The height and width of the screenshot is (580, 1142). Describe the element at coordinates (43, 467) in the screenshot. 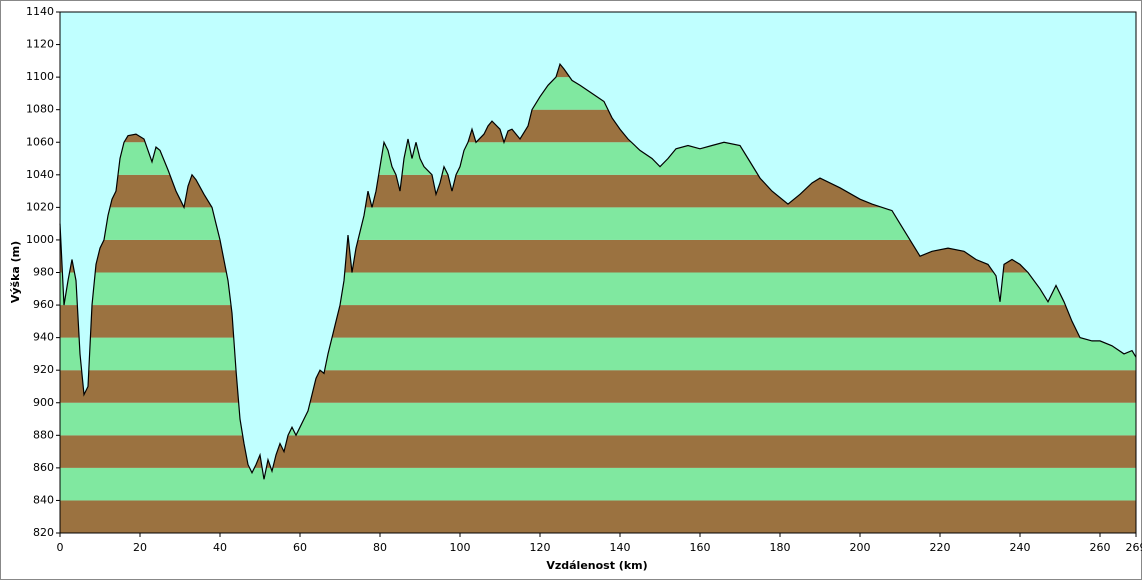

I see `y-tick-label: 860` at that location.